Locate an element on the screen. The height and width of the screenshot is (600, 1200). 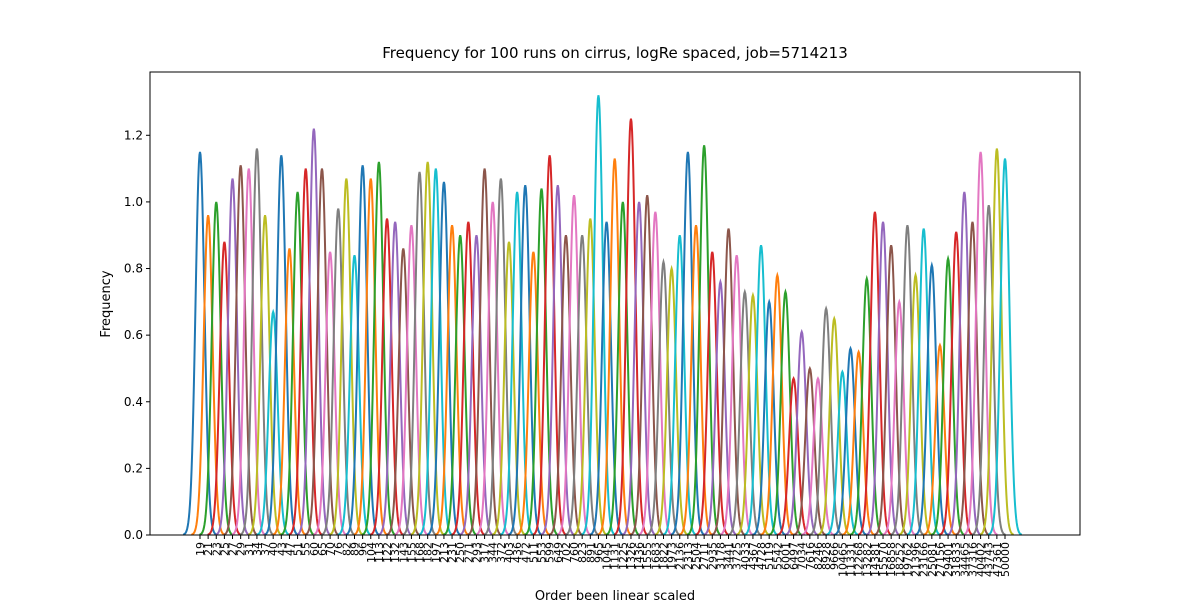
x-tick-label: 5542 is located at coordinates (777, 556).